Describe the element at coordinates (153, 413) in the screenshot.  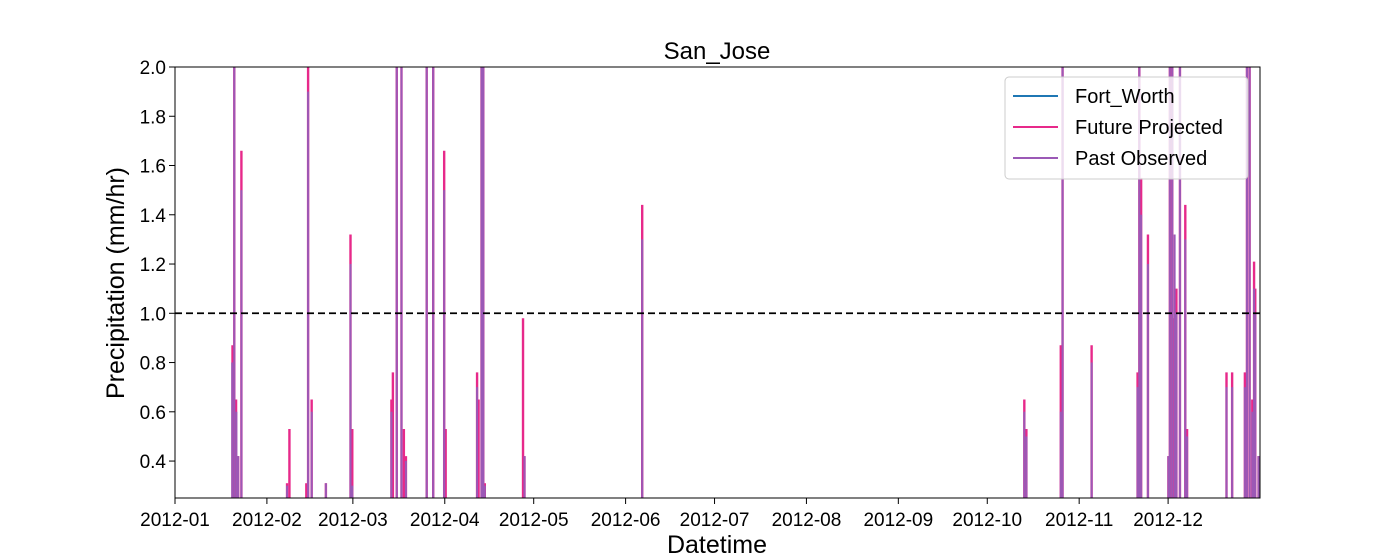
I see `y-tick-label: 0.6` at that location.